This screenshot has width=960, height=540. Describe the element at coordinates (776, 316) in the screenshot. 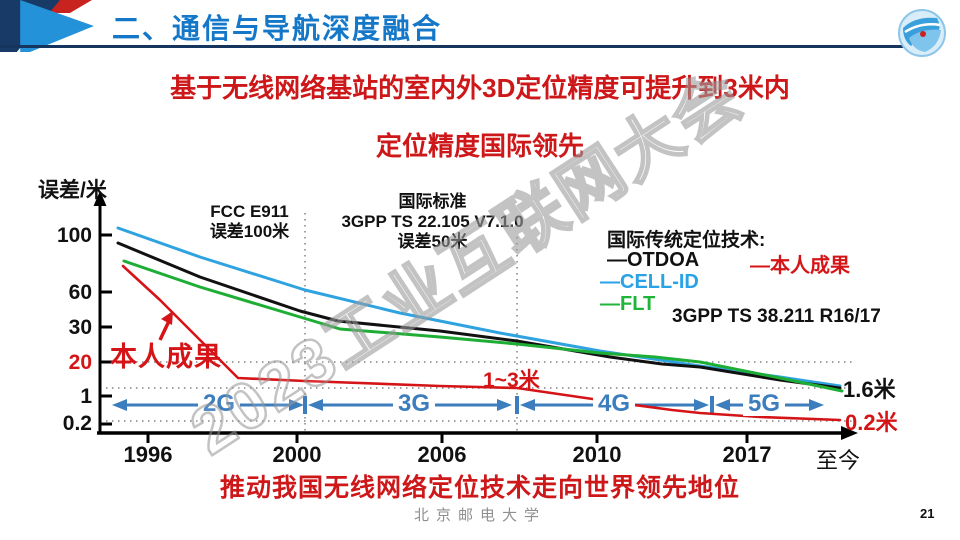

I see `release-note: 3GPP TS 38.211 R16/17` at that location.